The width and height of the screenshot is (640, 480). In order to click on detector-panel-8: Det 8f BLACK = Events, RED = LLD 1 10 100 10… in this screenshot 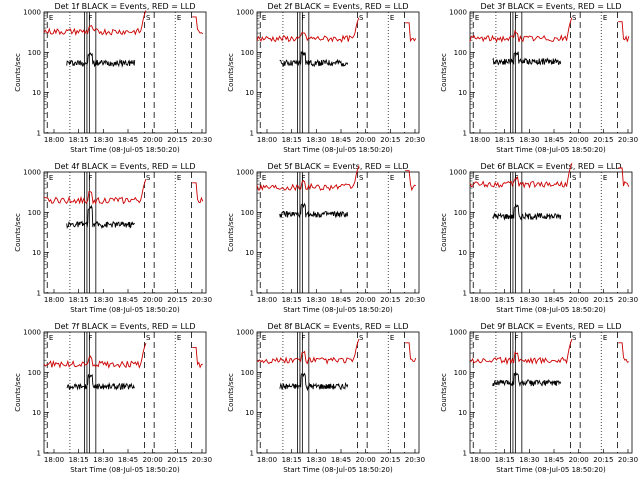, I will do `click(319, 400)`.